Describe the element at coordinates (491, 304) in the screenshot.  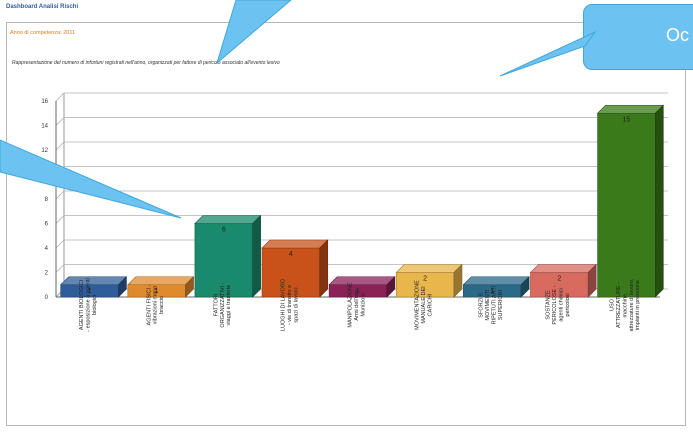
I see `x-tick-label: SFORZI EMOVIMENTIRIPETUTI ARTISUPERIORI` at that location.